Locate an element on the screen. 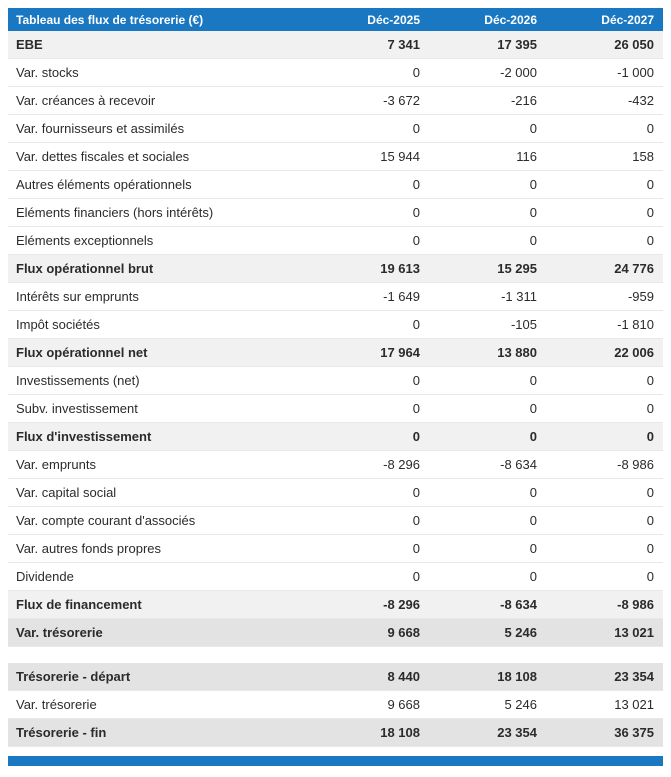 This screenshot has height=777, width=671. row-label: Var. dettes fiscales et sociales is located at coordinates (103, 156).